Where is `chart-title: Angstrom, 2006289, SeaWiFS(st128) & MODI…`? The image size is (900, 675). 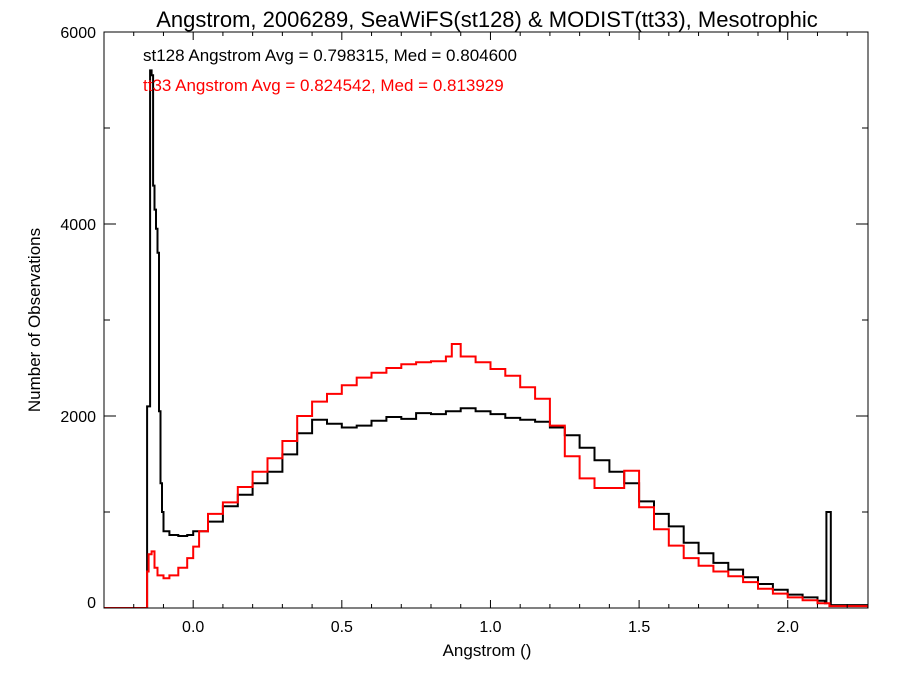
chart-title: Angstrom, 2006289, SeaWiFS(st128) & MODI… is located at coordinates (486, 19).